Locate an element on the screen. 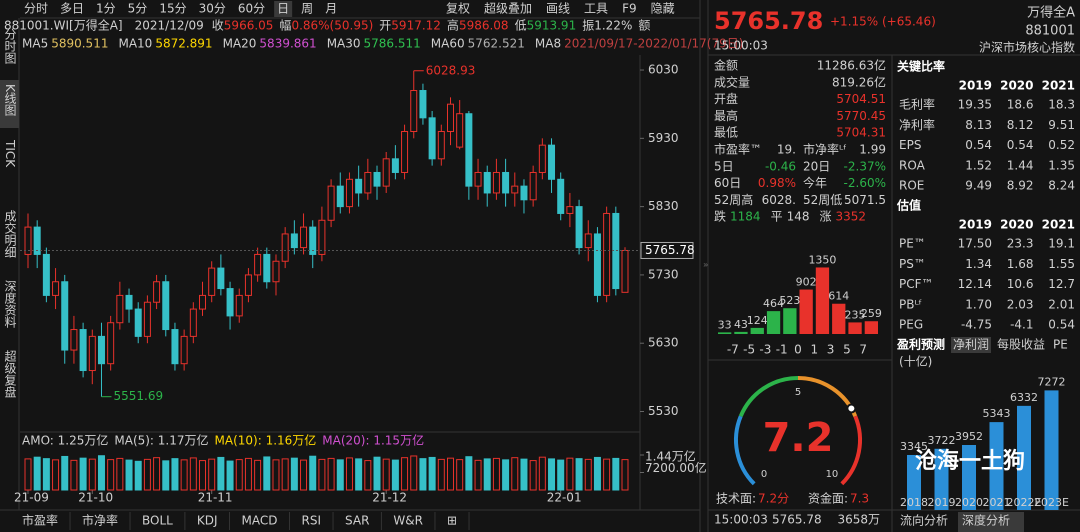  stat-label: 52周高 is located at coordinates (733, 199).